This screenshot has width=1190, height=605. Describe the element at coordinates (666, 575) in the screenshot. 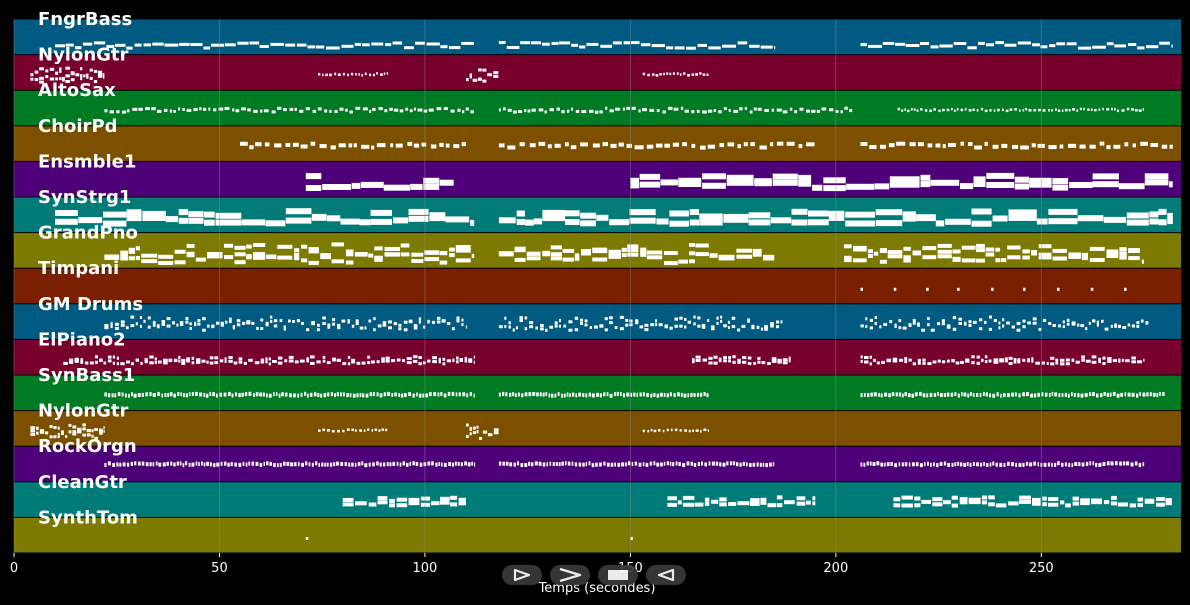

I see `play-reverse-button` at that location.